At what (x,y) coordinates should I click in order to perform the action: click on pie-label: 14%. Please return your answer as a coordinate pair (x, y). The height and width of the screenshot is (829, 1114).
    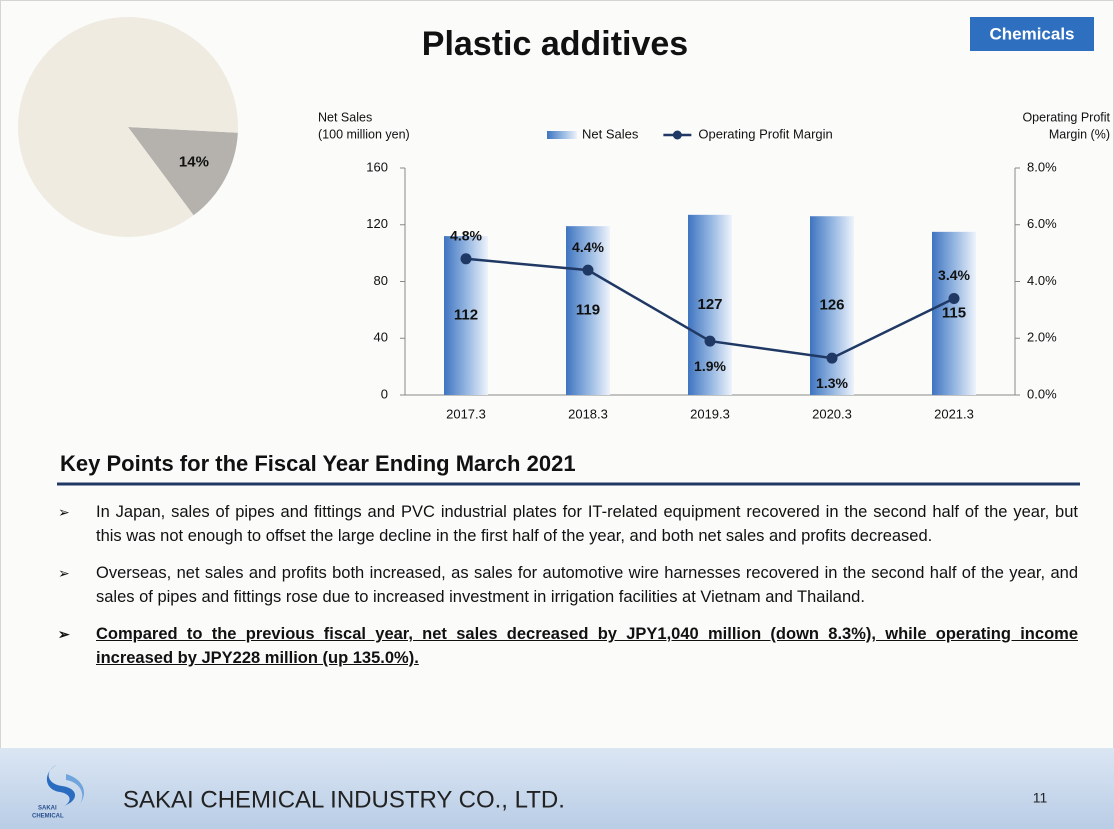
    Looking at the image, I should click on (194, 161).